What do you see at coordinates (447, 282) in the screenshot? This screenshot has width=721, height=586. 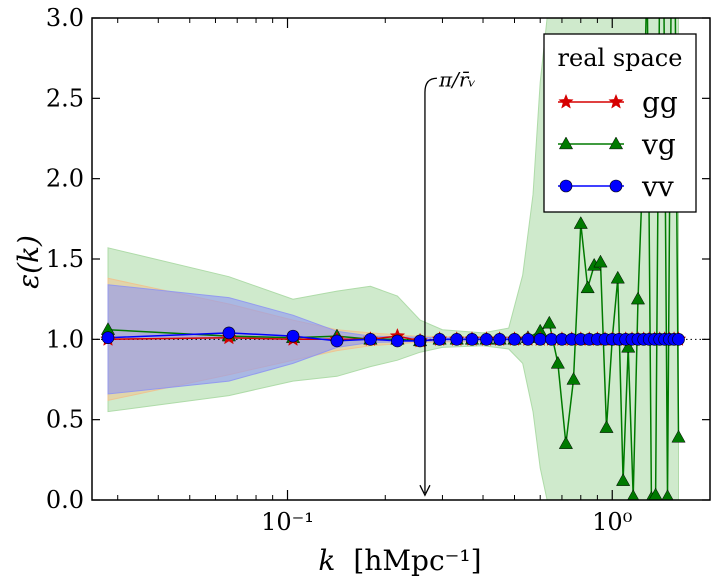 I see `annotation-group: π/r̄ᵥ` at bounding box center [447, 282].